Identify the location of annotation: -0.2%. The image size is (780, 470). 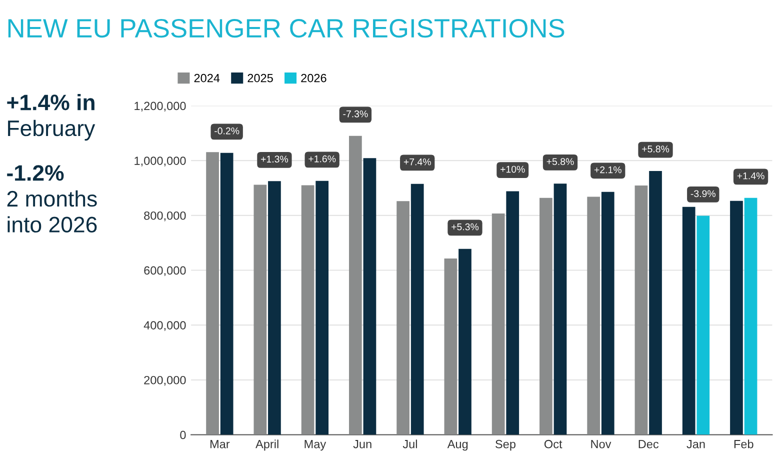
(227, 130).